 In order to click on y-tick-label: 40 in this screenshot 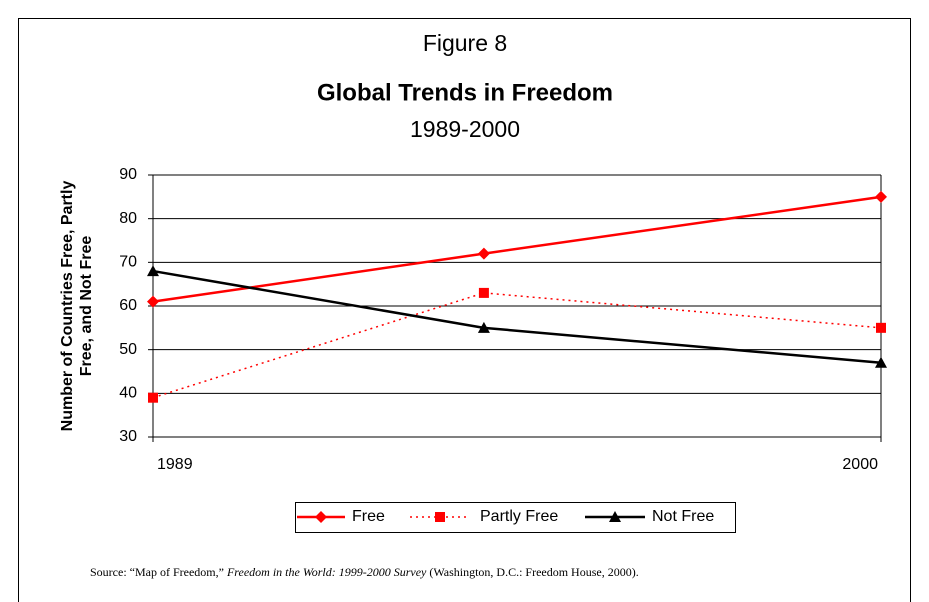, I will do `click(128, 393)`.